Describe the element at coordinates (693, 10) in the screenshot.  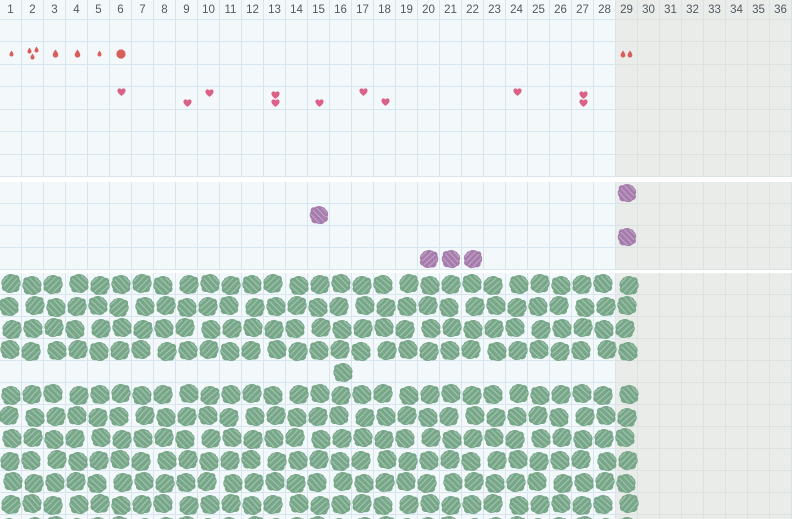
I see `day-header-cell: 32` at that location.